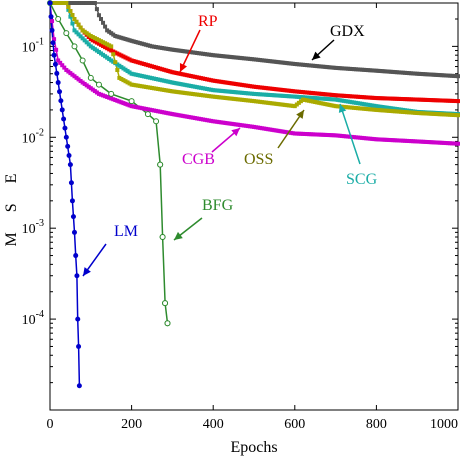 Image resolution: width=474 pixels, height=462 pixels. Describe the element at coordinates (33, 136) in the screenshot. I see `y-tick-label: 10-2` at that location.